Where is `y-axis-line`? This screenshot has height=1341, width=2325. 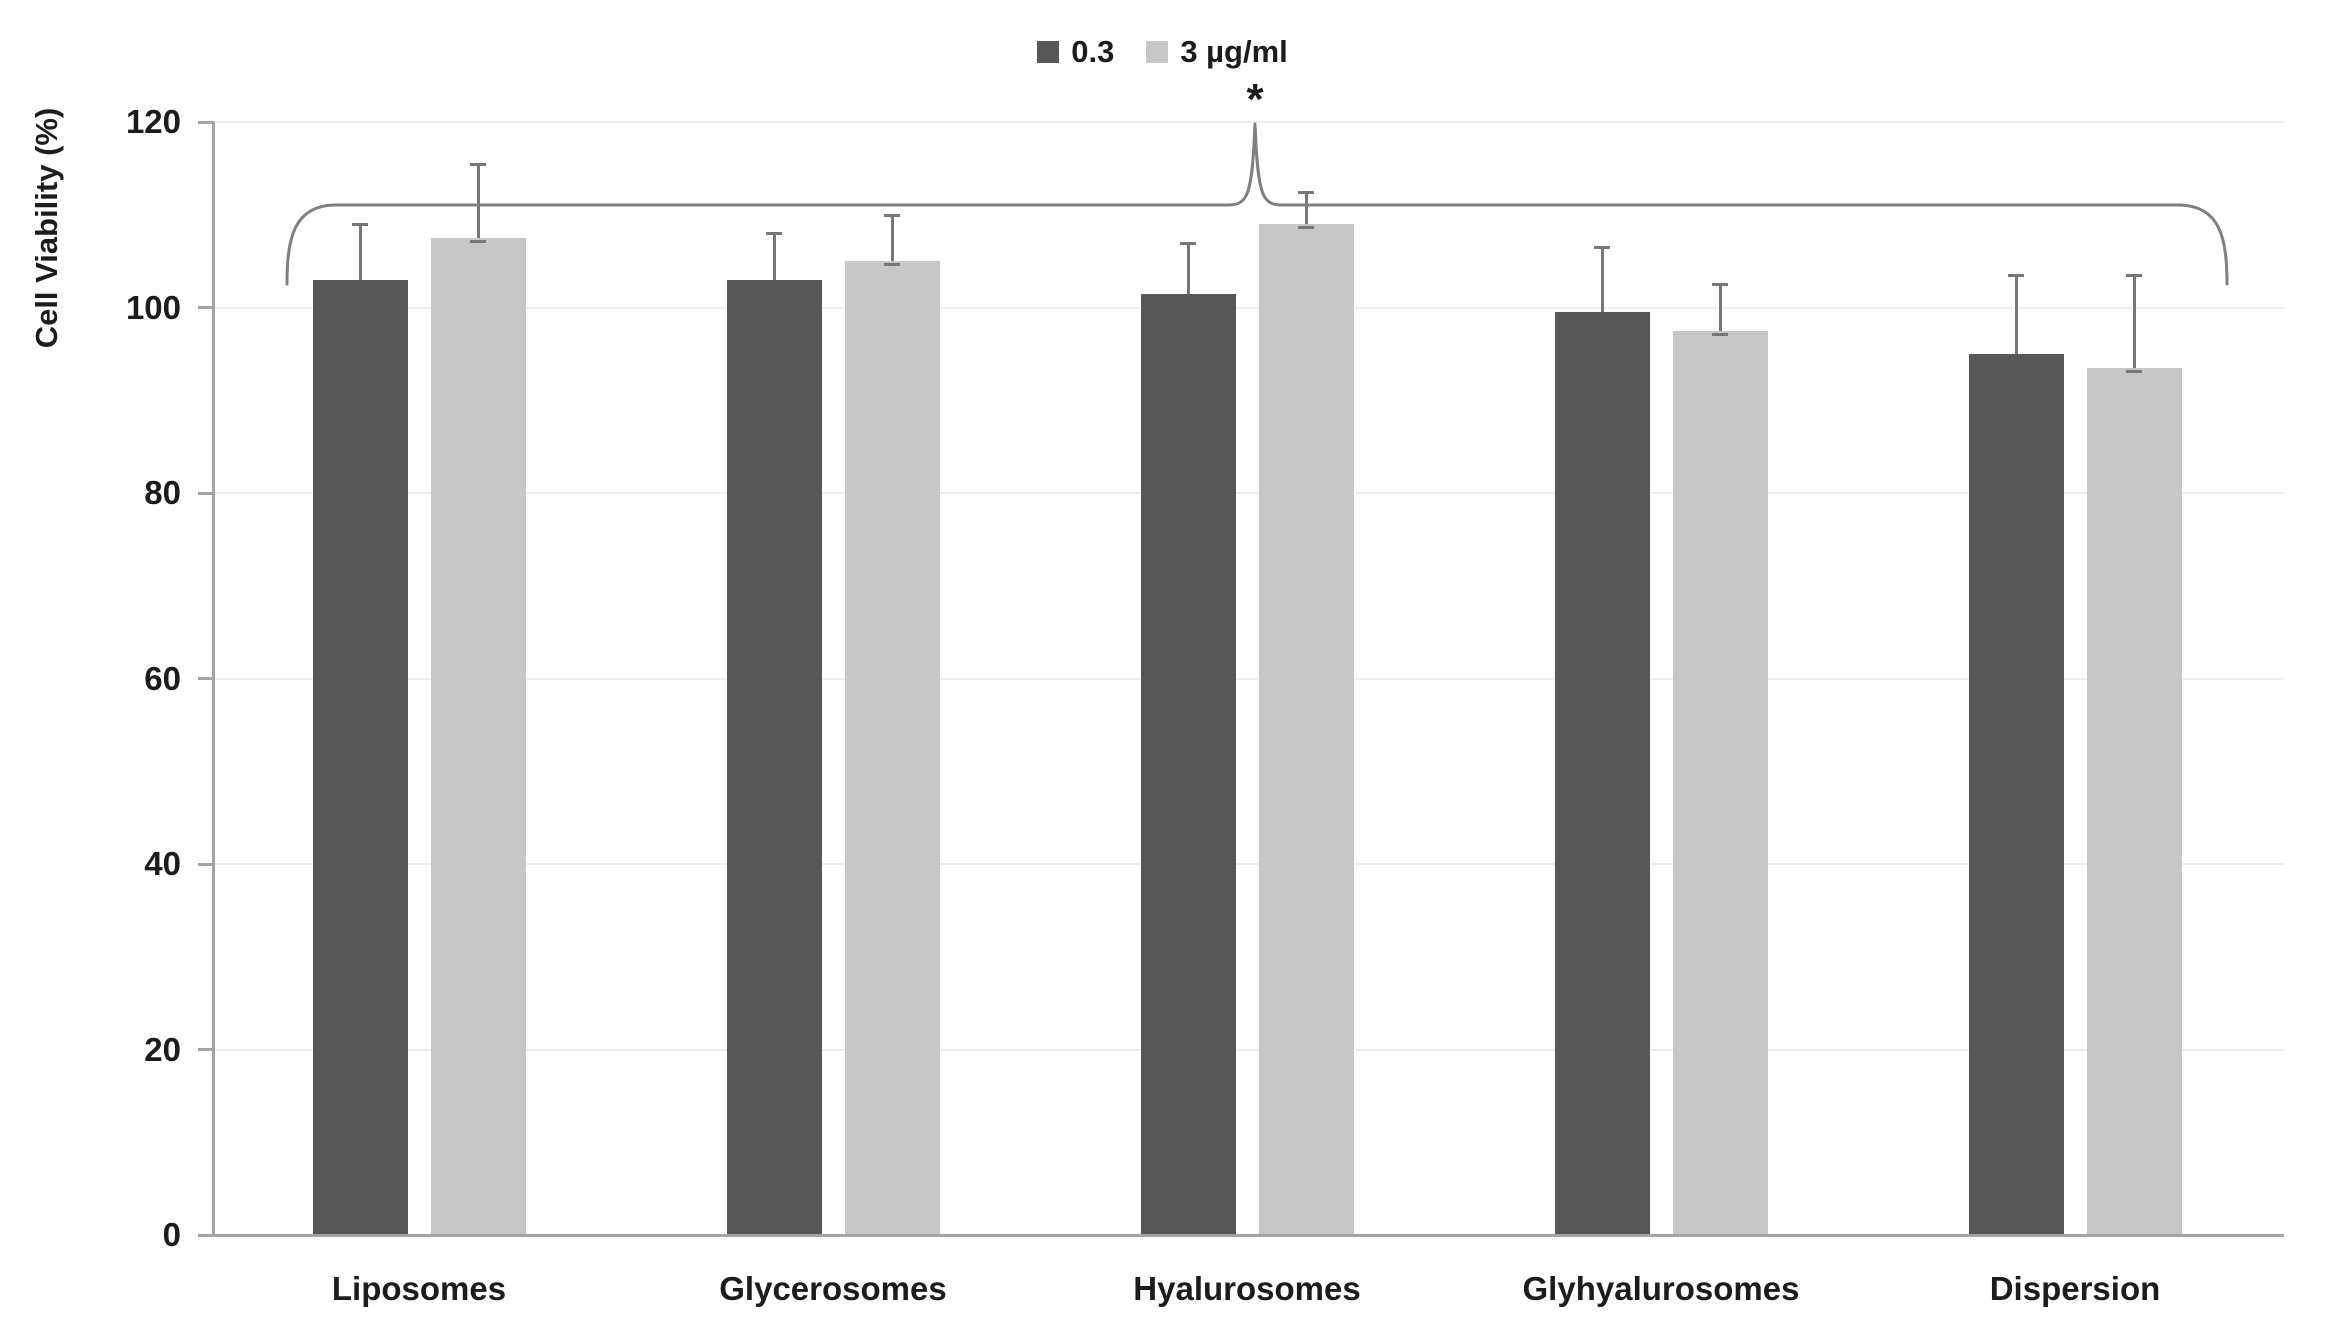 y-axis-line is located at coordinates (213, 679).